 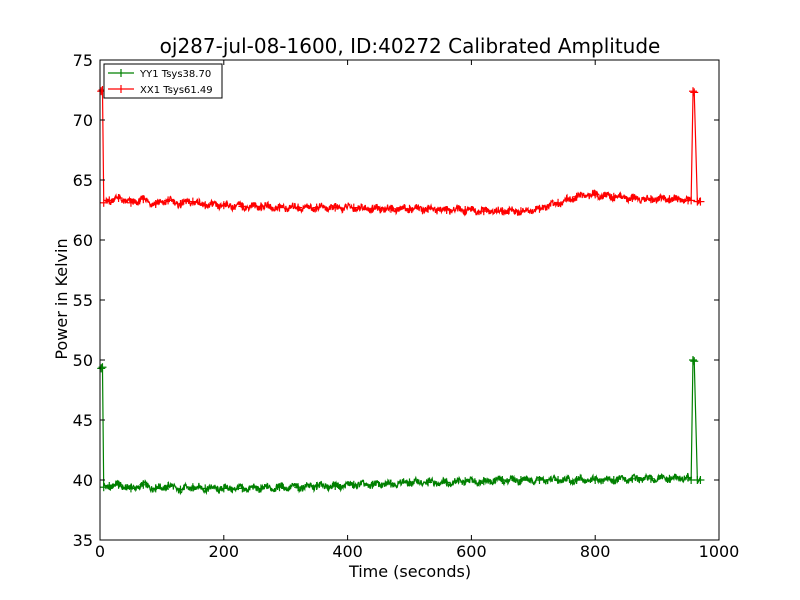 I want to click on legend: YY1 Tsys38.70 XX1 Tsys61.49, so click(x=163, y=81).